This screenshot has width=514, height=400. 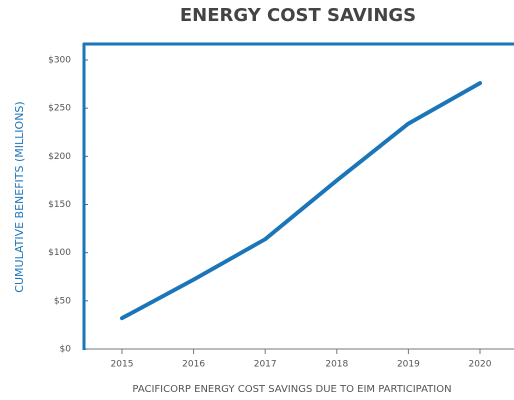 I want to click on x-tick-label: 2018, so click(x=336, y=365).